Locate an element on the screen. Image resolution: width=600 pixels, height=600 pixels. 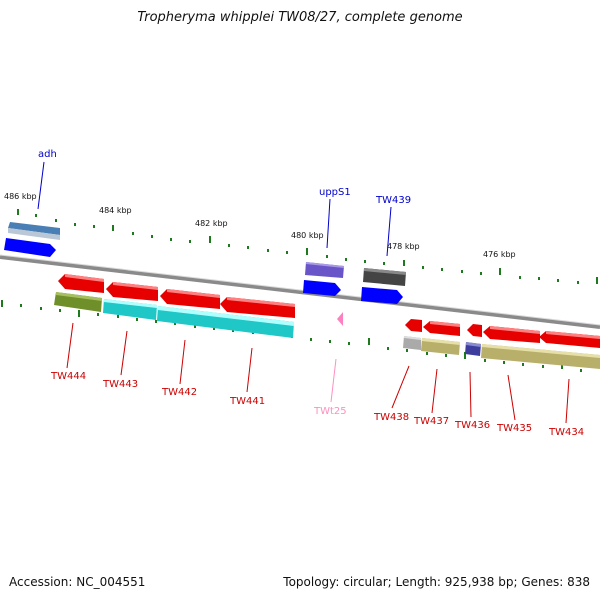
feature-TW436-cds is located at coordinates (474, 330).